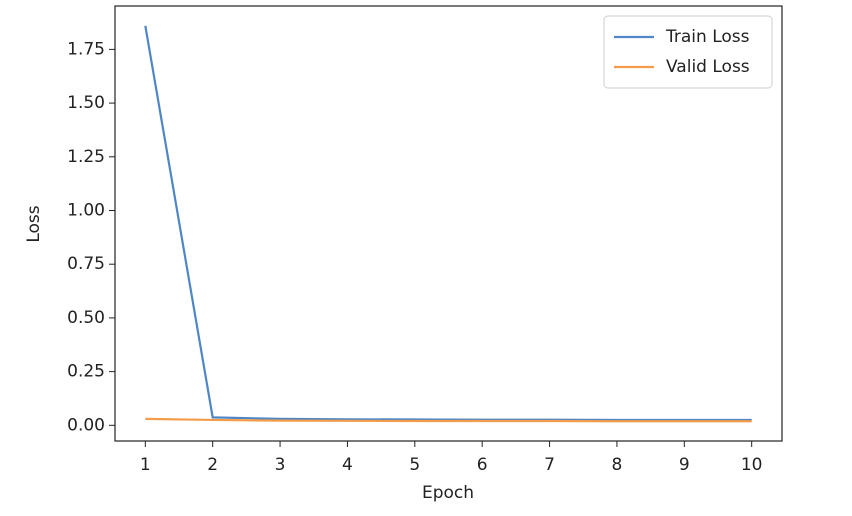  I want to click on y-tick-label: 1.50, so click(86, 103).